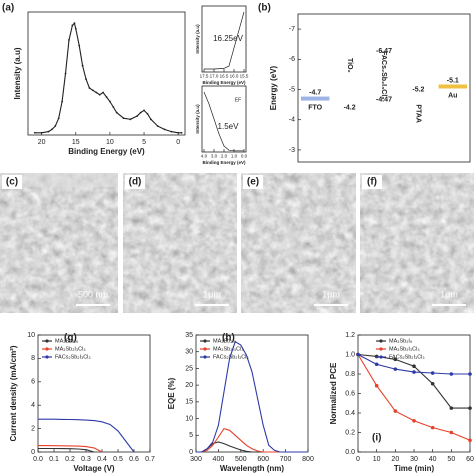 This screenshot has width=474, height=474. I want to click on x-tick-label: 15.5, so click(244, 76).